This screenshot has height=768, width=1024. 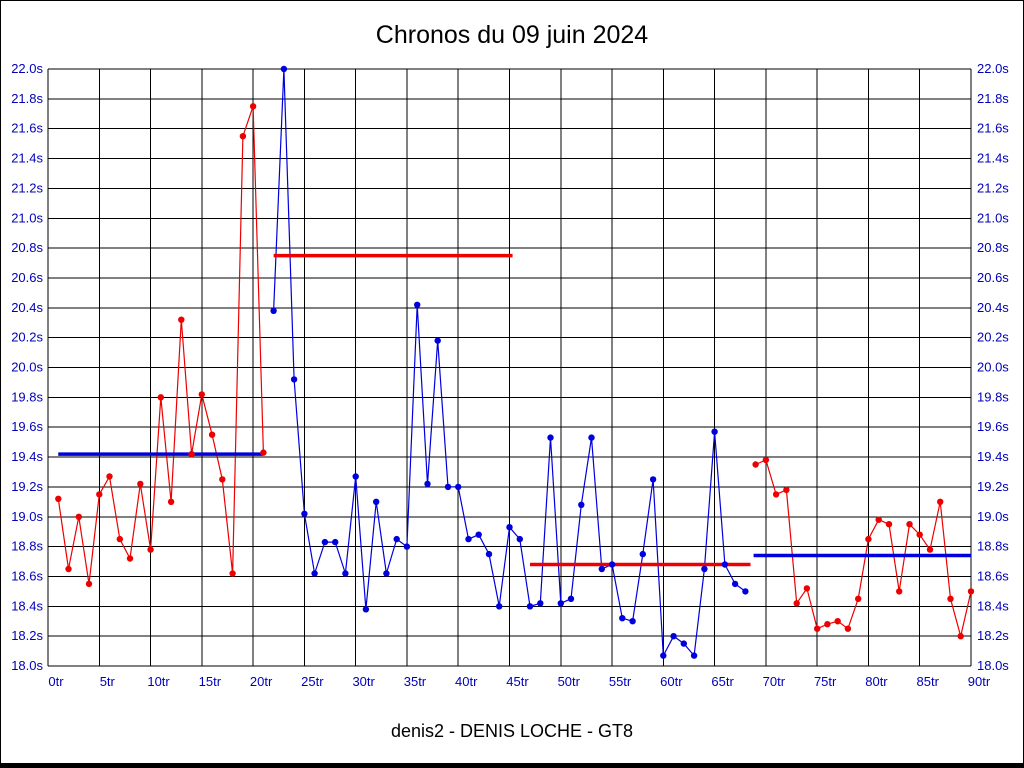 I want to click on x-tick-label: 60tr, so click(x=671, y=681).